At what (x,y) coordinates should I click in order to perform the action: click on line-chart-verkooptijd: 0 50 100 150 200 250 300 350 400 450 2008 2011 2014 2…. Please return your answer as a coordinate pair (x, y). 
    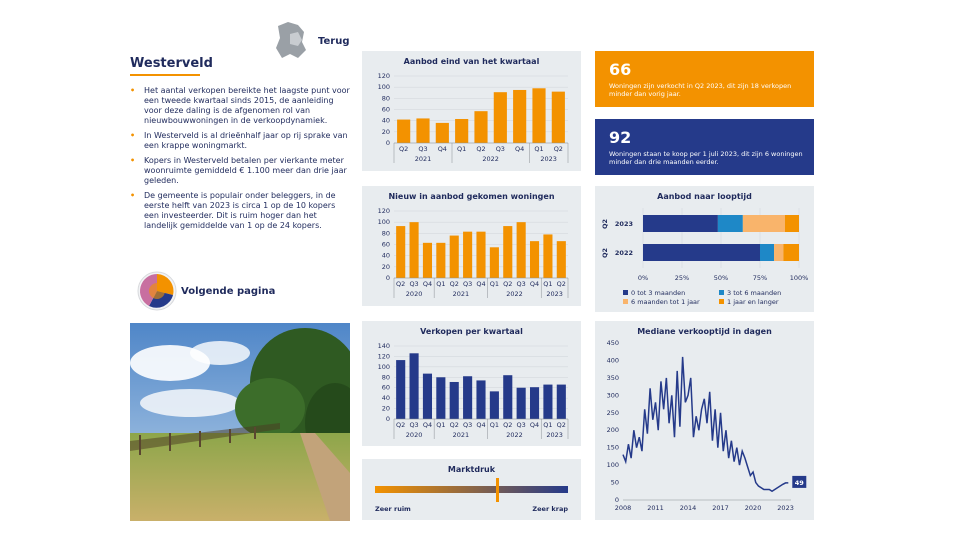
    Looking at the image, I should click on (707, 425).